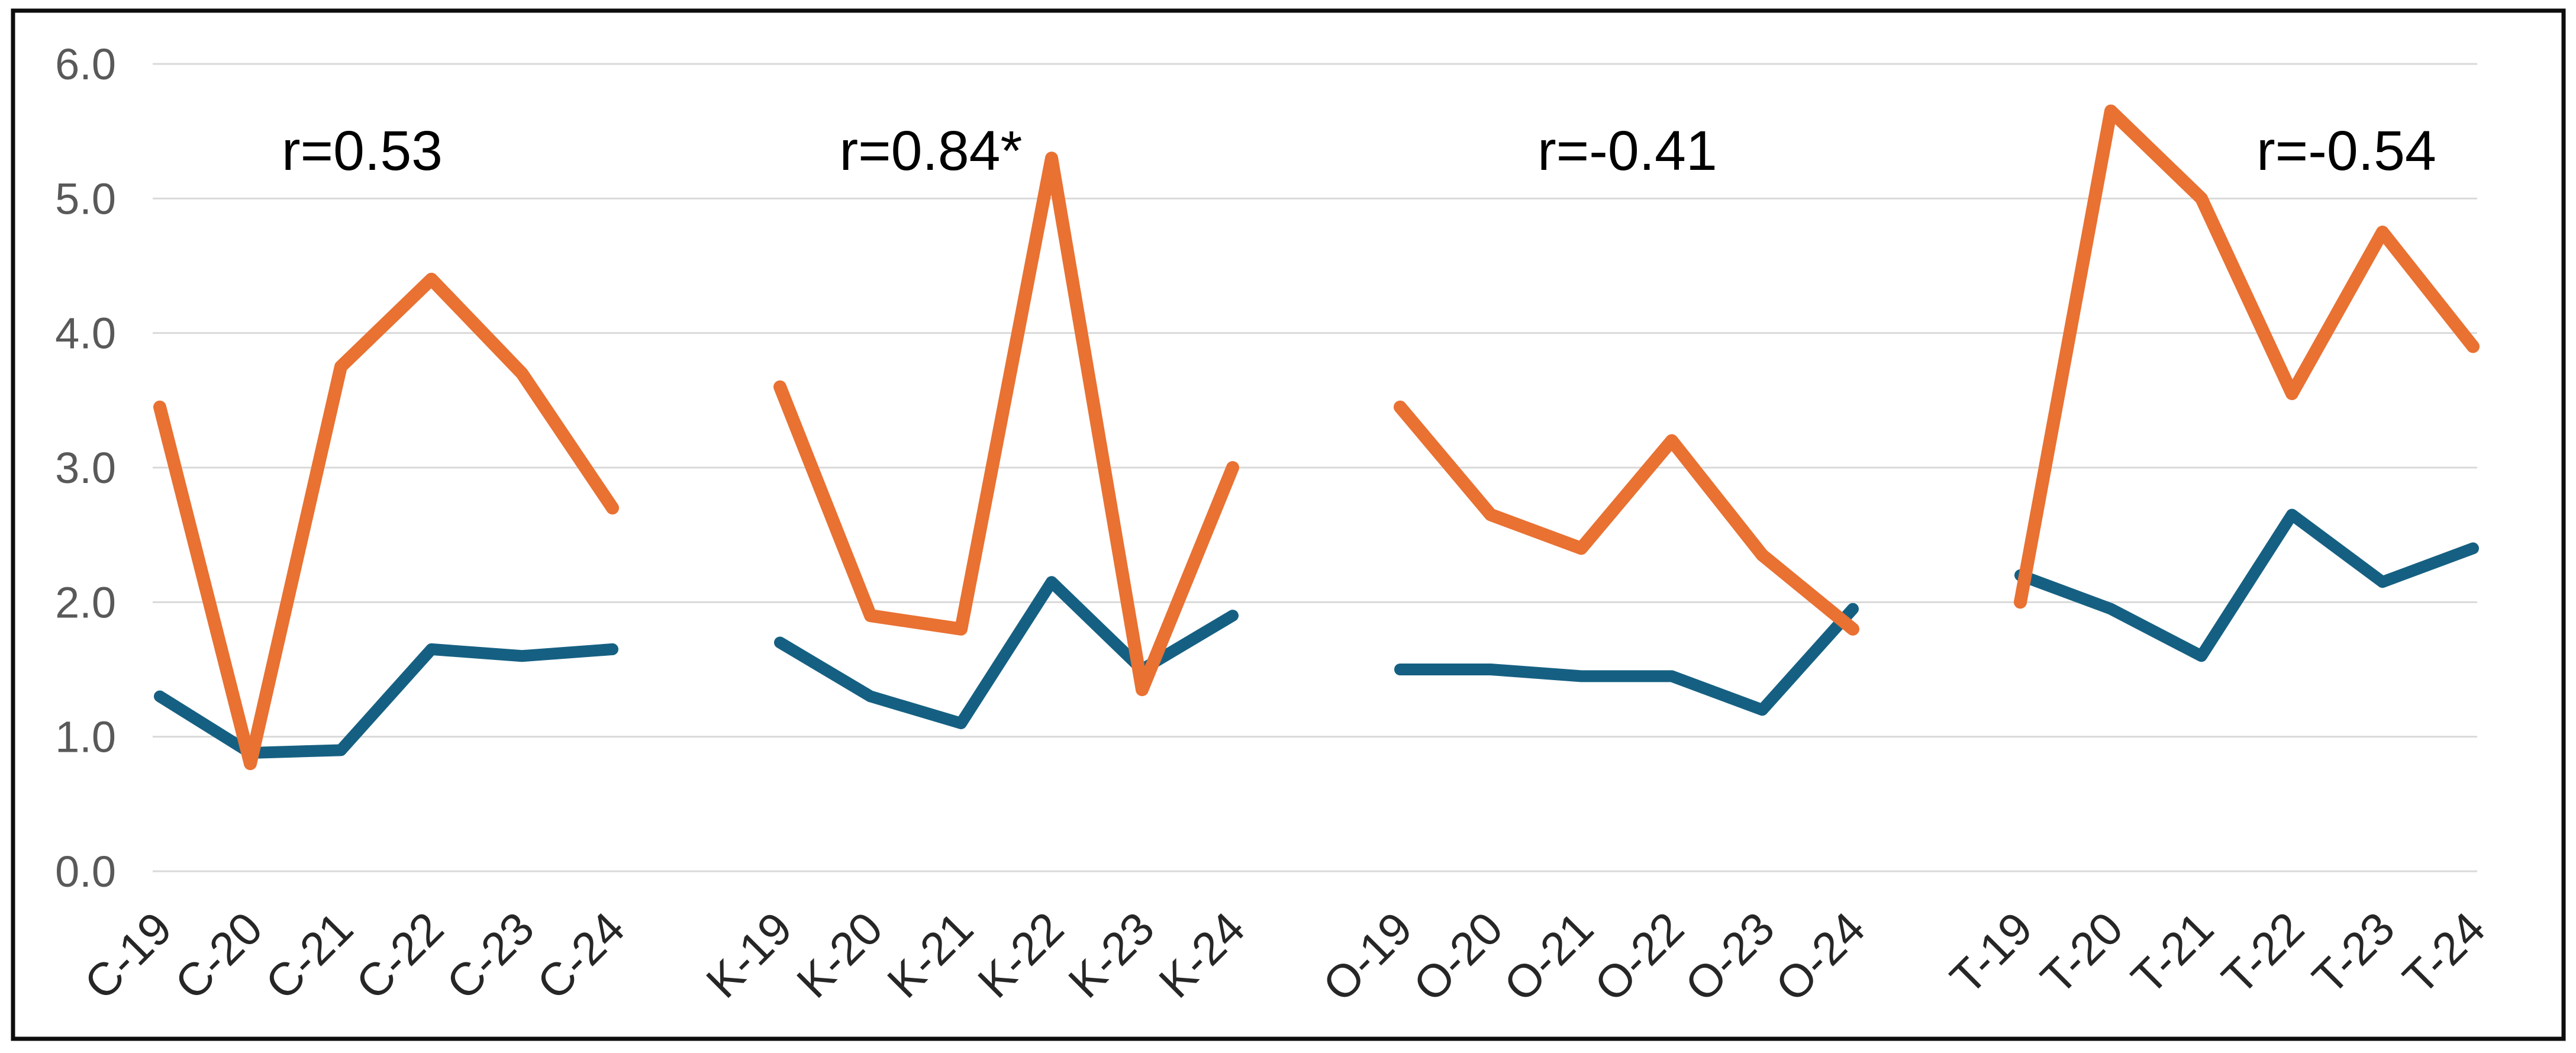  What do you see at coordinates (362, 151) in the screenshot?
I see `correlation-annotation-C: r=0.53` at bounding box center [362, 151].